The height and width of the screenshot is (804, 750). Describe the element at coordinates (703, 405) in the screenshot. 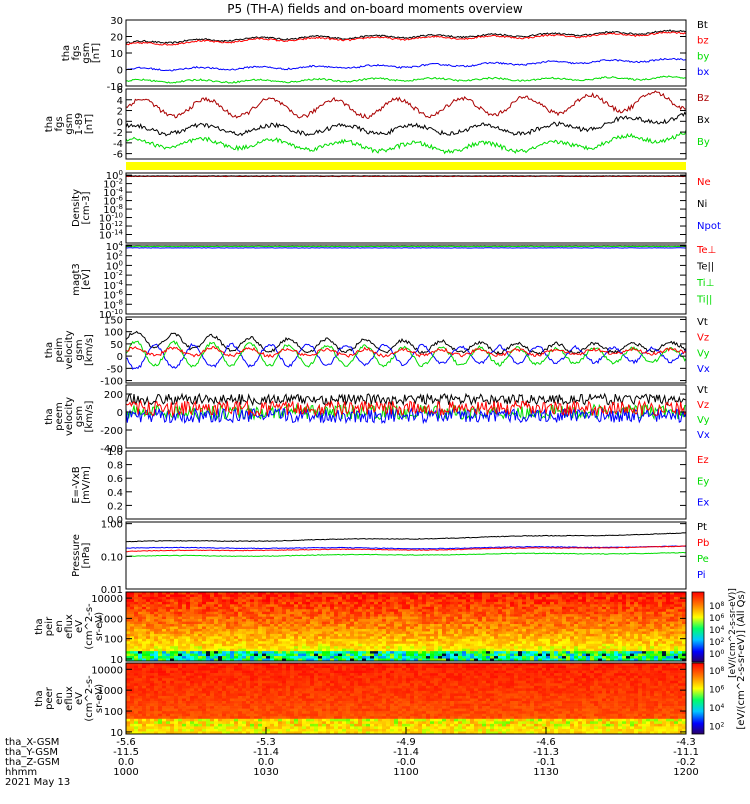

I see `legend-entry: Vz` at that location.